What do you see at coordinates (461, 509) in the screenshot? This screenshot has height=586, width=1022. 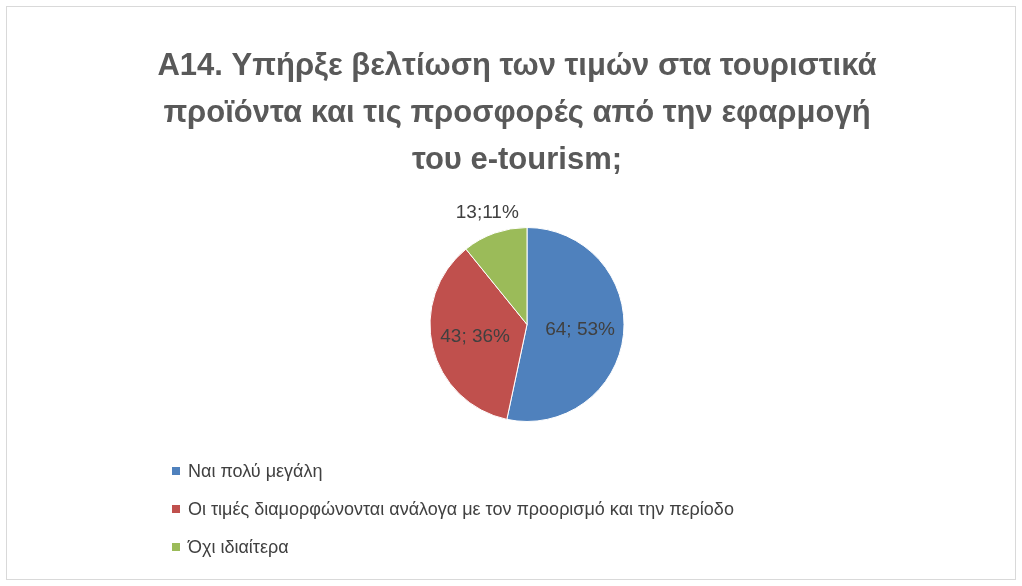 I see `legend-label: Οι τιμές διαμορφώνονται ανάλογα με τον προορισμό και την περίοδο` at bounding box center [461, 509].